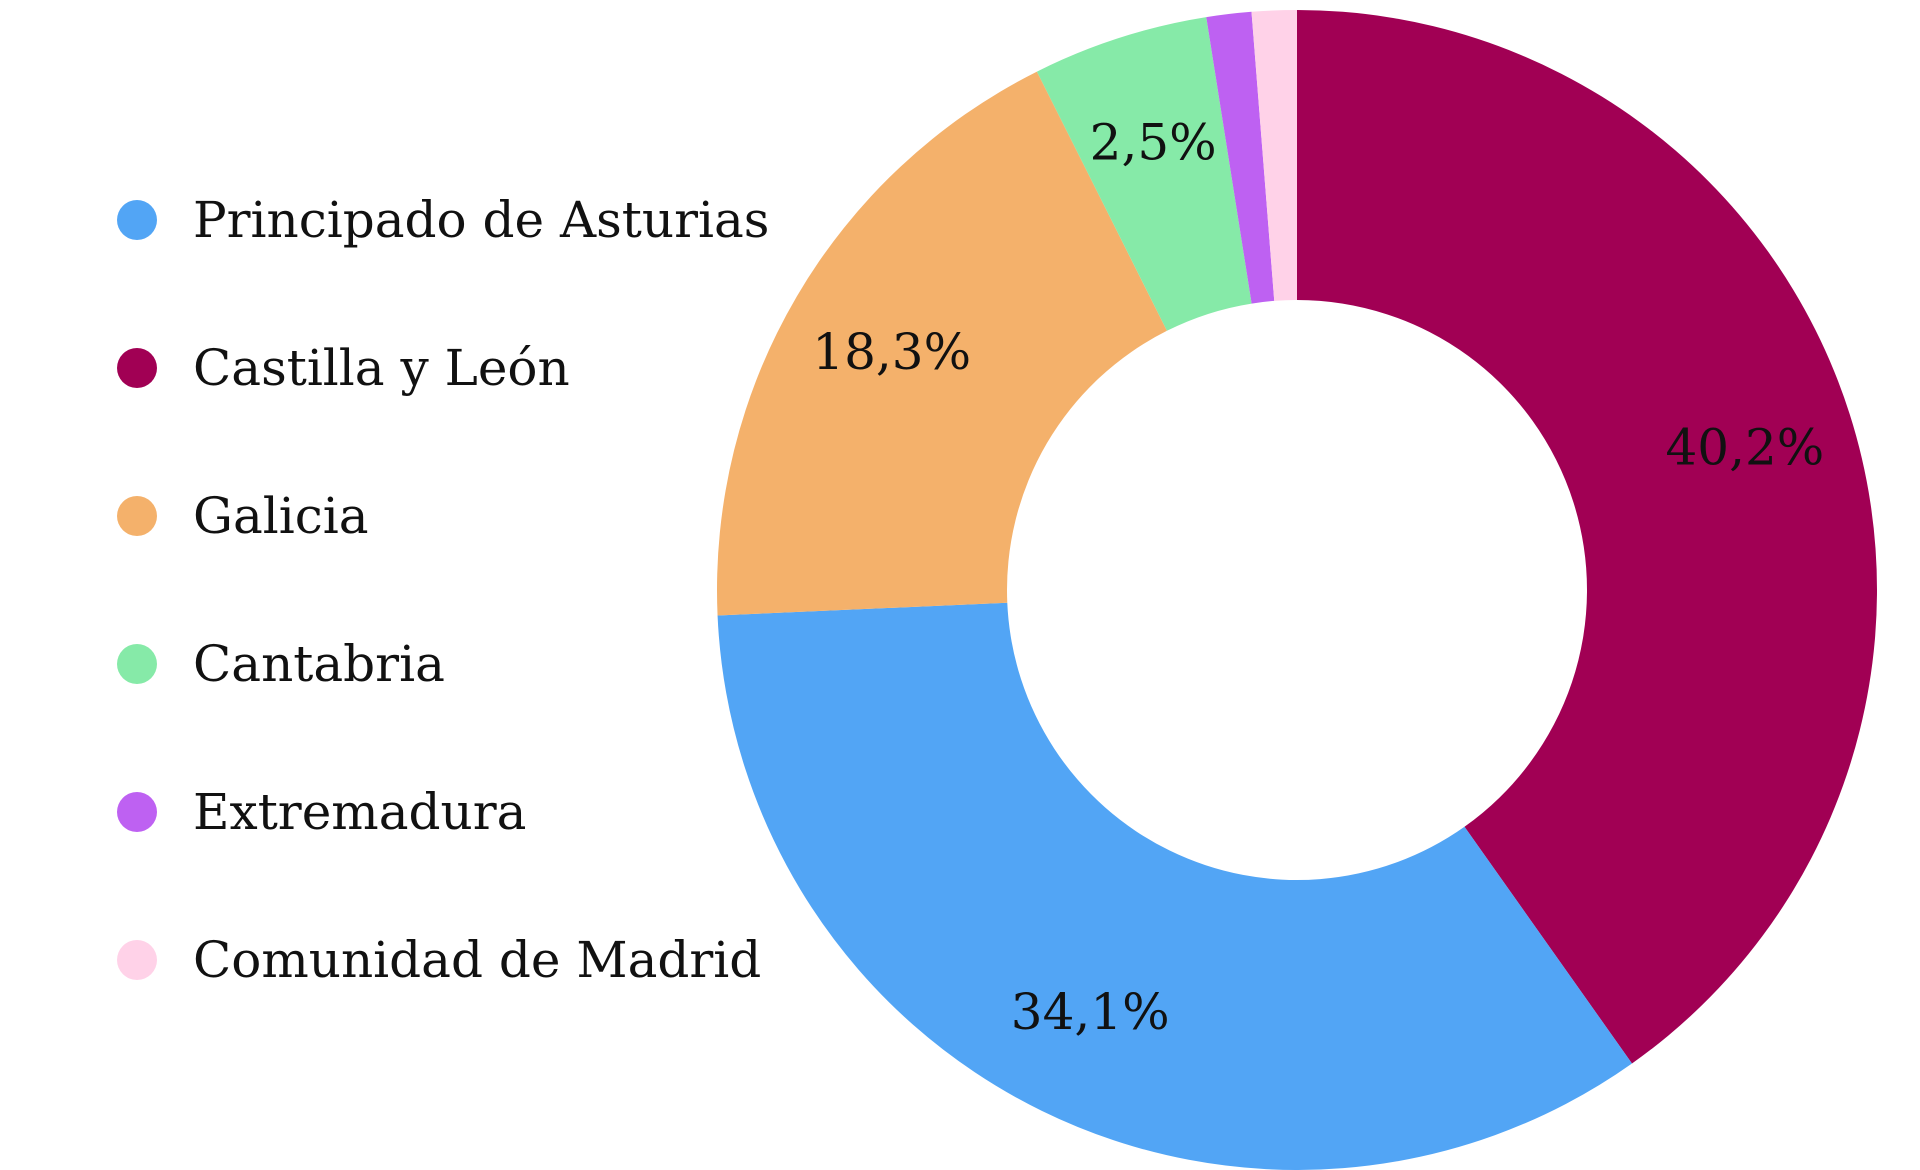 The image size is (1920, 1170). I want to click on slice-label-galicia: 18,3%, so click(891, 352).